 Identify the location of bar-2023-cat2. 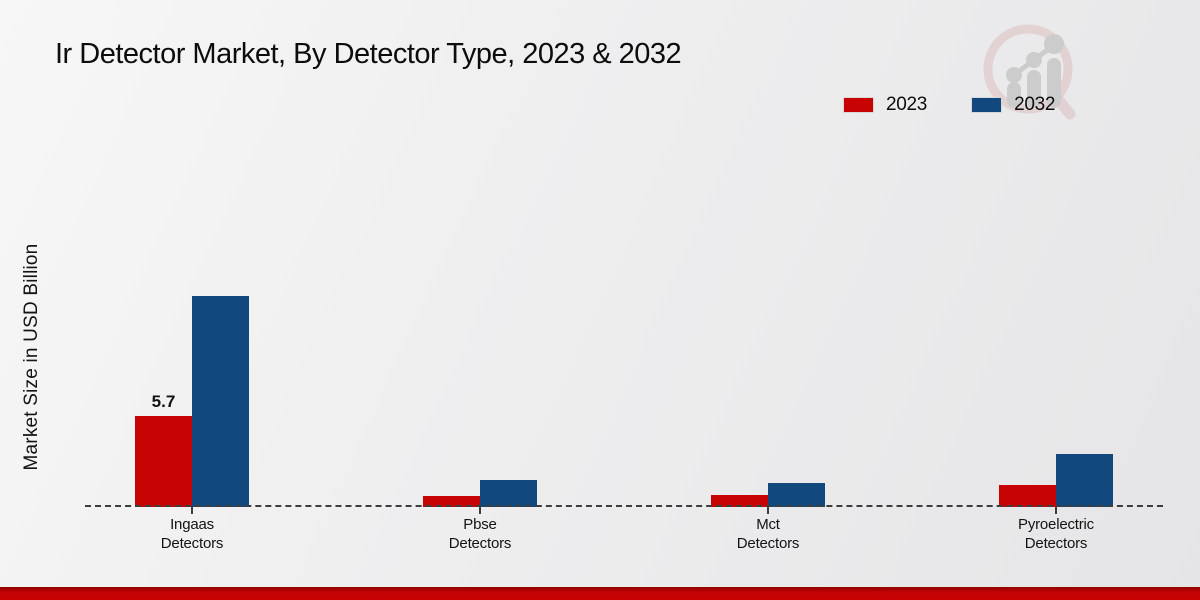
(739, 501).